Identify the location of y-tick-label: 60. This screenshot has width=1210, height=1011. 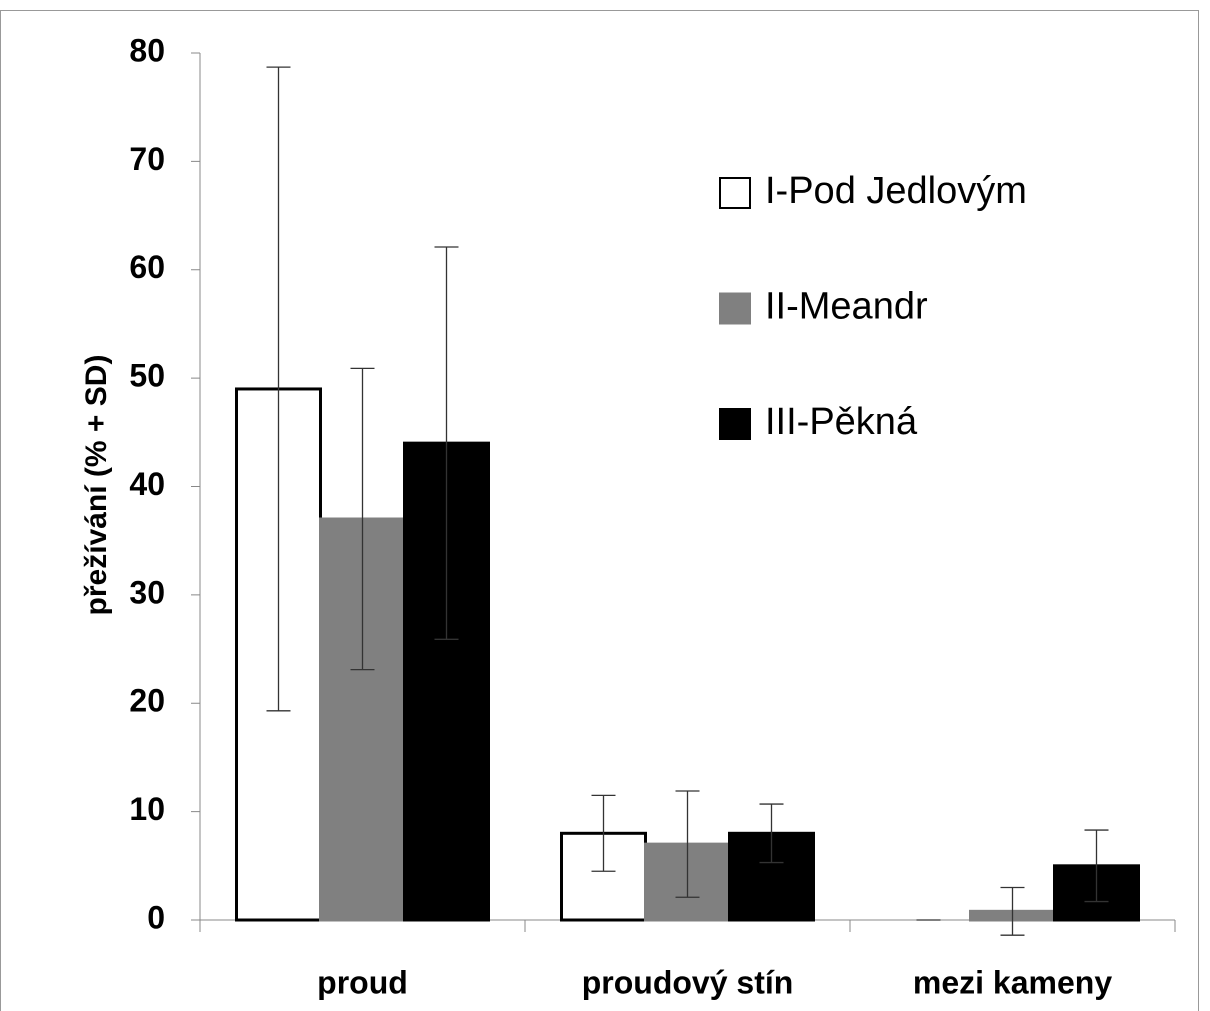
(147, 267).